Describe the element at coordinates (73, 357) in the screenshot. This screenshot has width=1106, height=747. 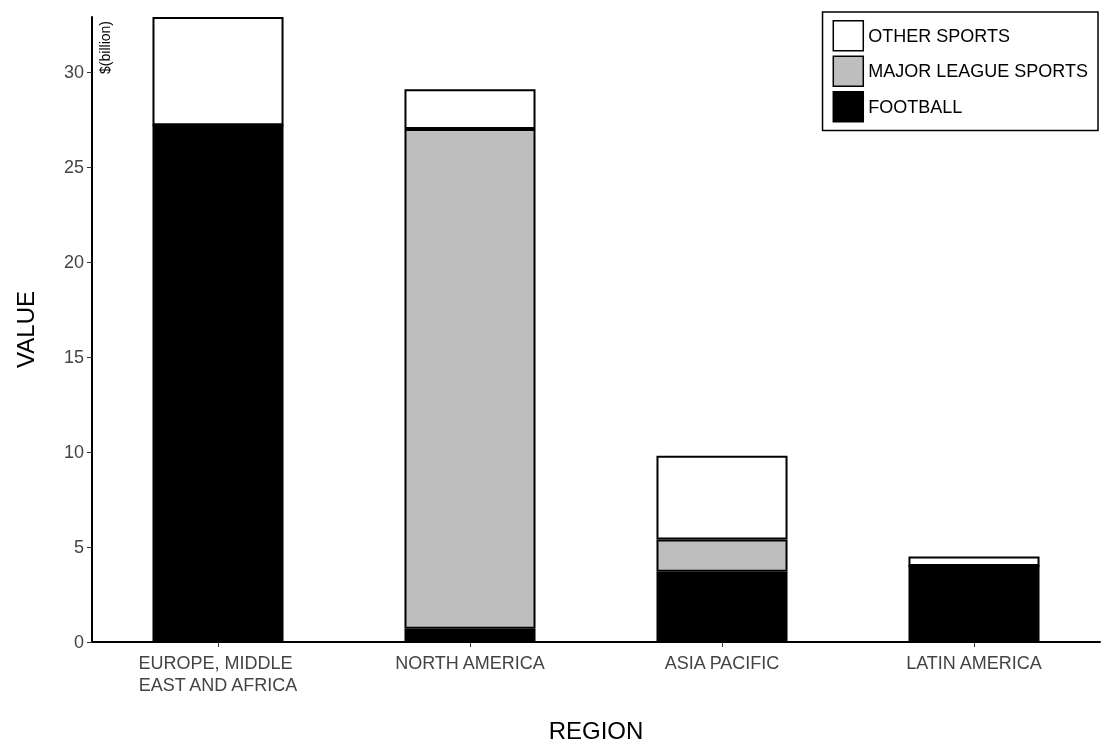
I see `y-tick-label: 15` at that location.